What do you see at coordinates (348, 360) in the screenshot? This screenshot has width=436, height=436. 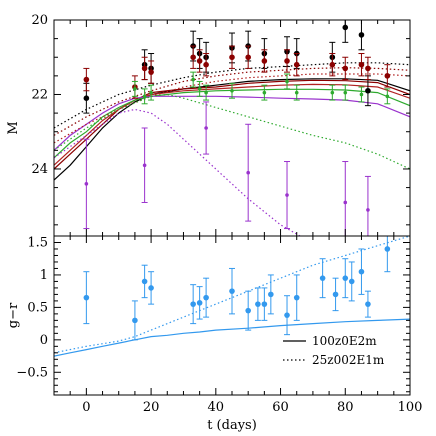 I see `legend-label: 25z002E1m` at bounding box center [348, 360].